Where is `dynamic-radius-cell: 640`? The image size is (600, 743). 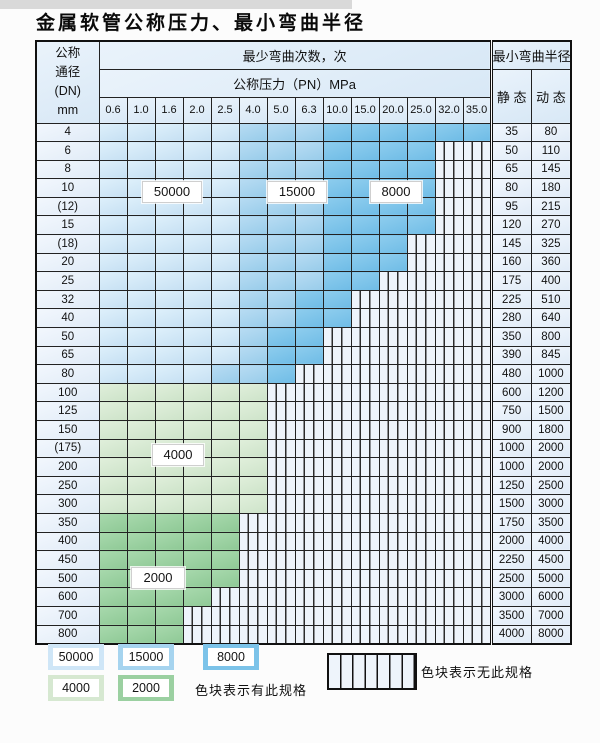 dynamic-radius-cell: 640 is located at coordinates (551, 318).